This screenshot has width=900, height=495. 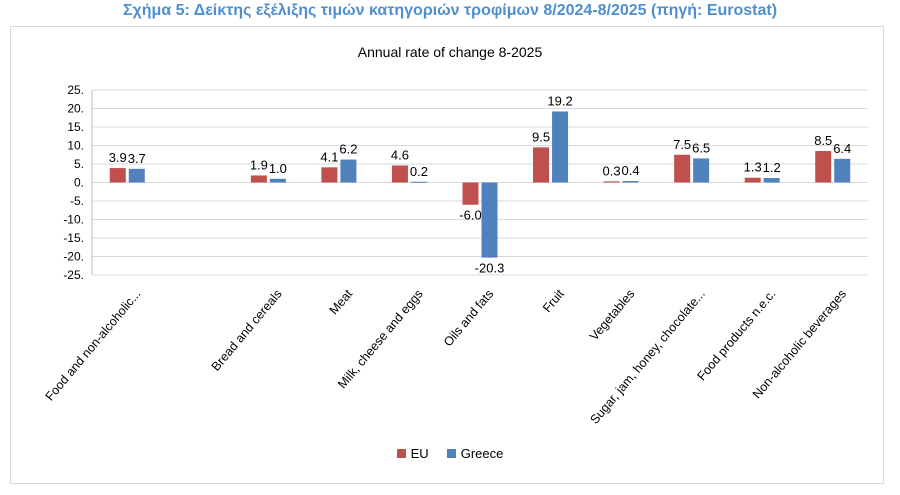 What do you see at coordinates (419, 453) in the screenshot?
I see `legend-label-eu: EU` at bounding box center [419, 453].